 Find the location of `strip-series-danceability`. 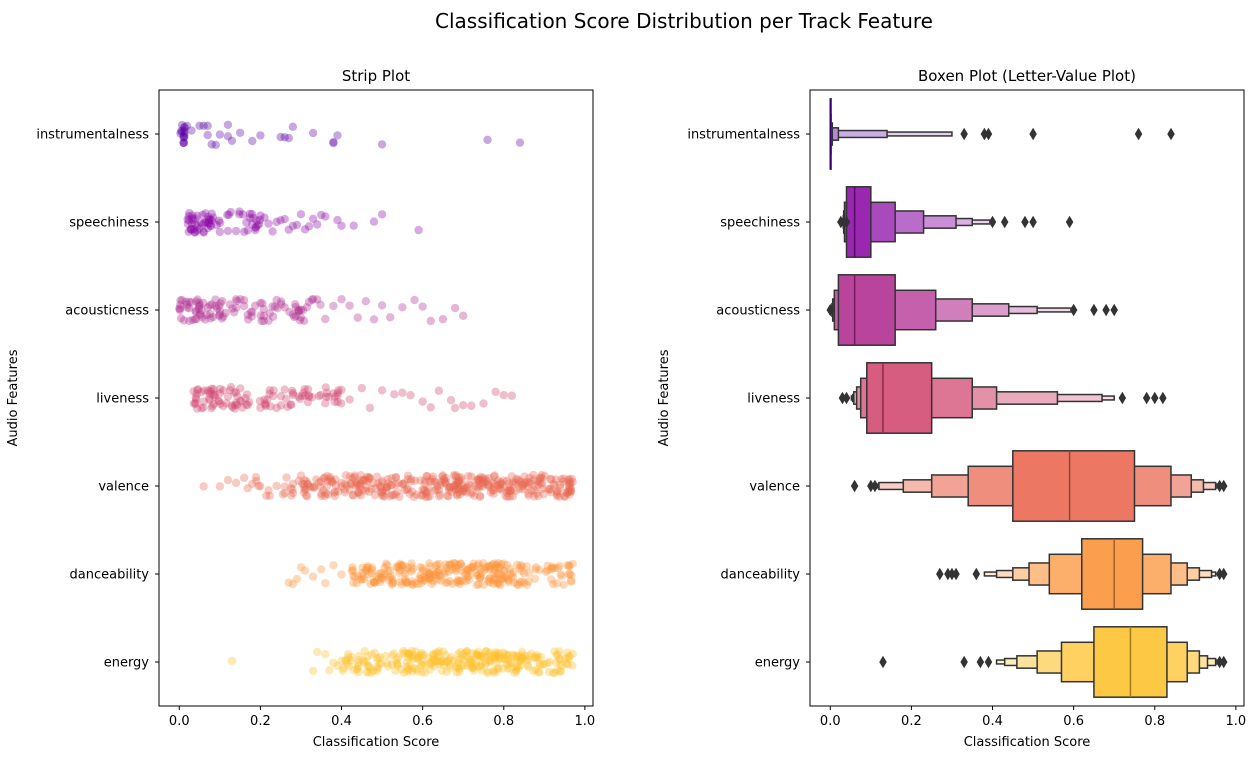

strip-series-danceability is located at coordinates (430, 574).